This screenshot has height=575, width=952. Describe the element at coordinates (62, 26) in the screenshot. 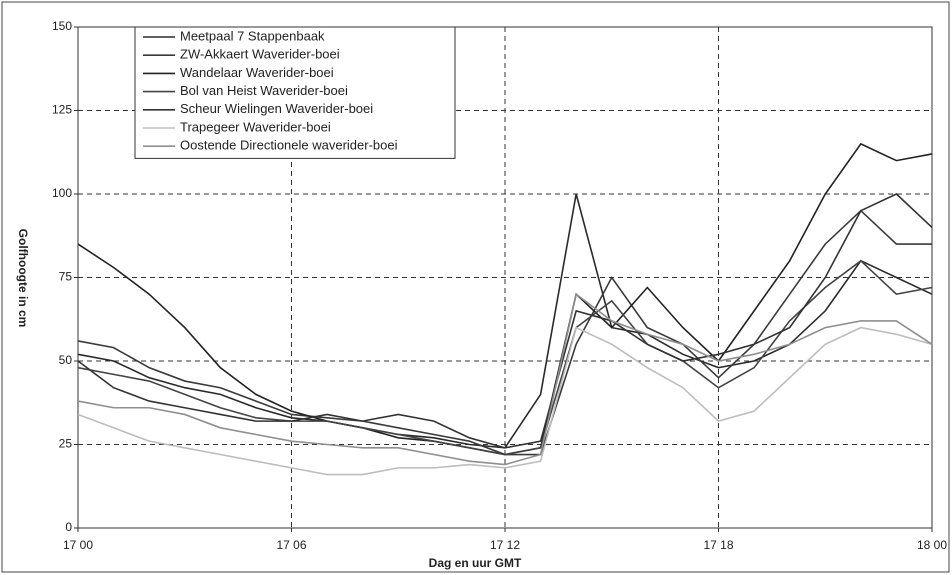

I see `y-tick-label: 150` at that location.